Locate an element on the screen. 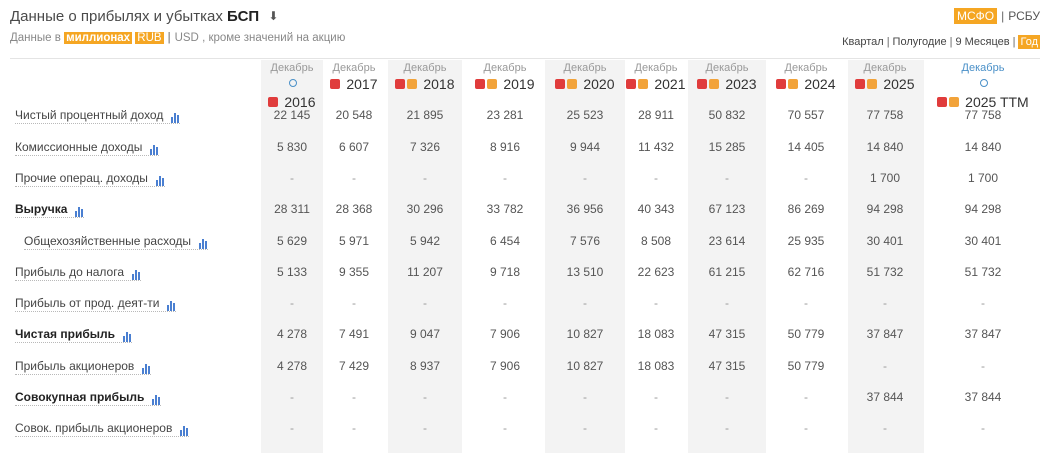 This screenshot has height=453, width=1050. column-year: 2025 TTM is located at coordinates (995, 102).